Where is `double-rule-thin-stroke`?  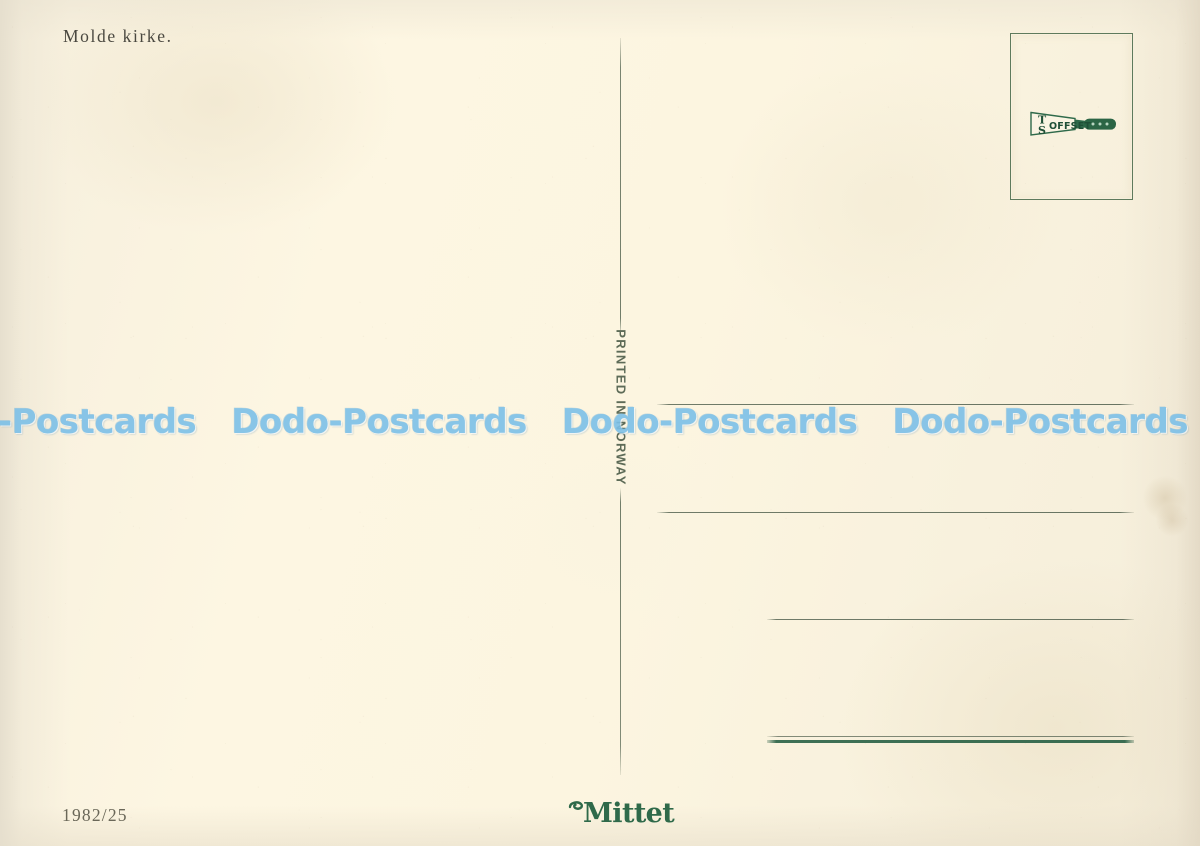 double-rule-thin-stroke is located at coordinates (950, 736).